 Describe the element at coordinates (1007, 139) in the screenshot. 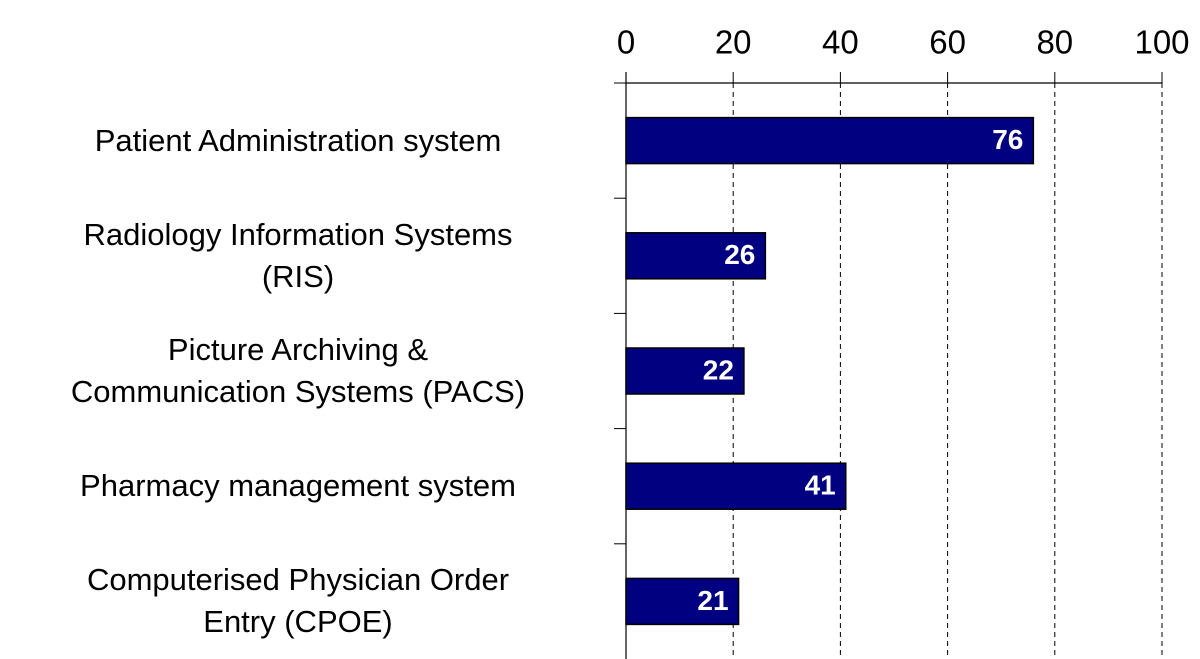

I see `value-label: 76` at that location.